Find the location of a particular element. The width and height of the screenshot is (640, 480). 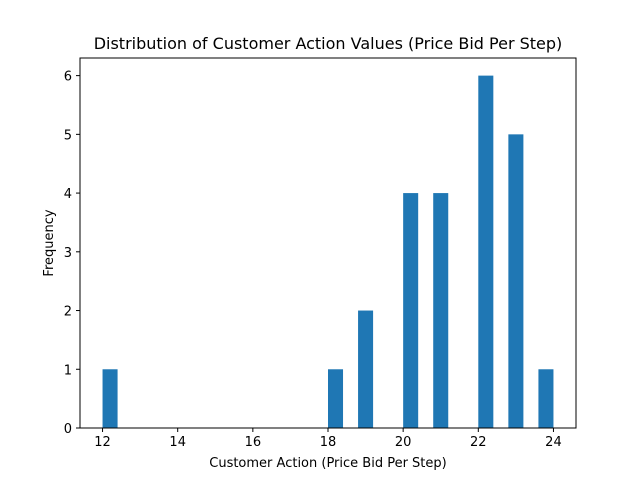

x-tick-label: 14 is located at coordinates (177, 442).